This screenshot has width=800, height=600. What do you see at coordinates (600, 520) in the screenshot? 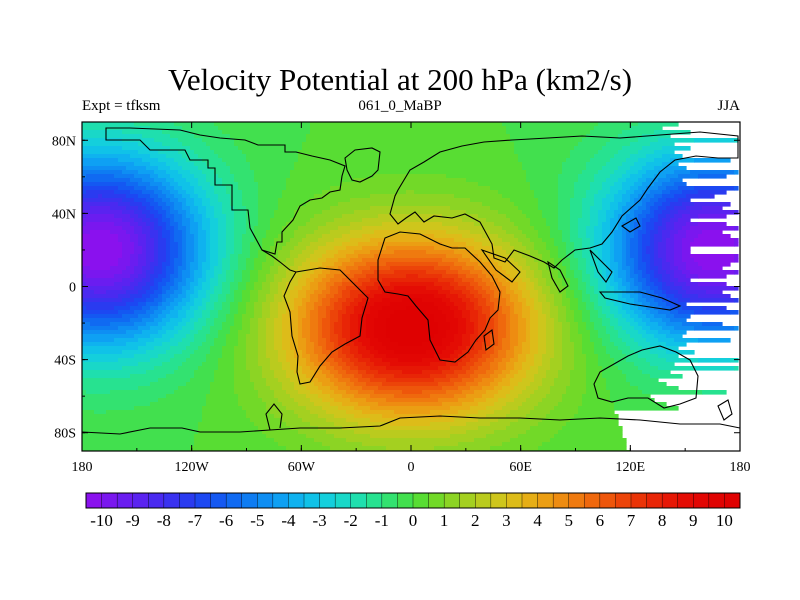
I see `colorbar-label: 6` at bounding box center [600, 520].